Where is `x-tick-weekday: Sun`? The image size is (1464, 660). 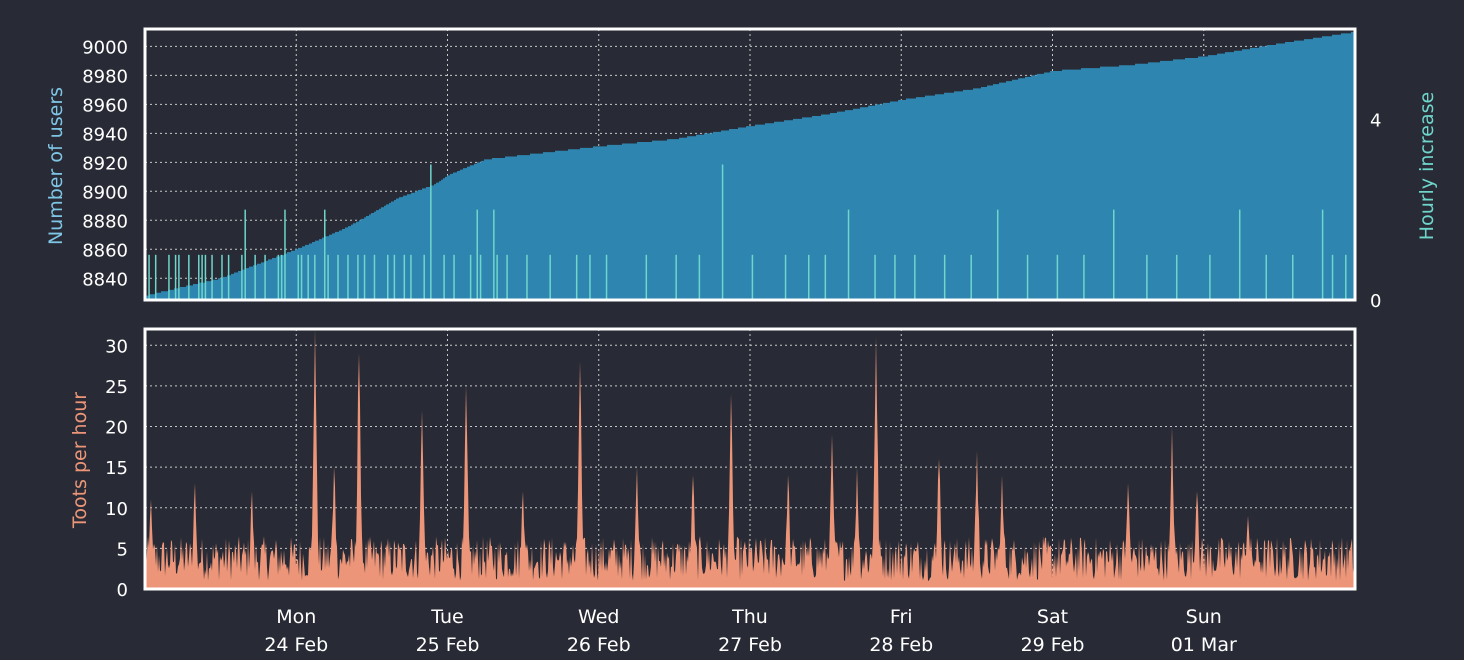
x-tick-weekday: Sun is located at coordinates (1204, 617).